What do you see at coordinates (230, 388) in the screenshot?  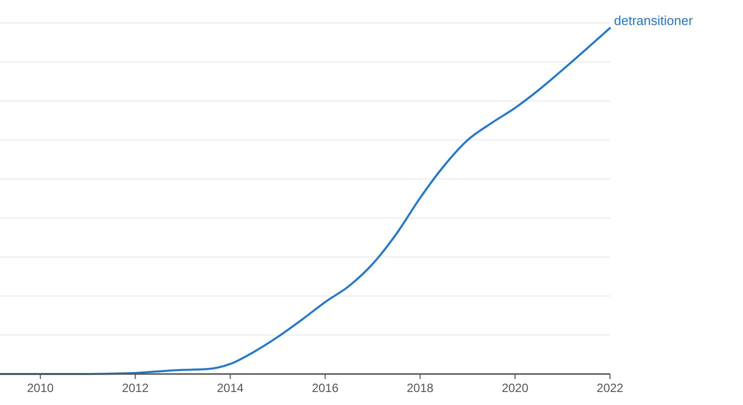 I see `x-tick-label: 2014` at bounding box center [230, 388].